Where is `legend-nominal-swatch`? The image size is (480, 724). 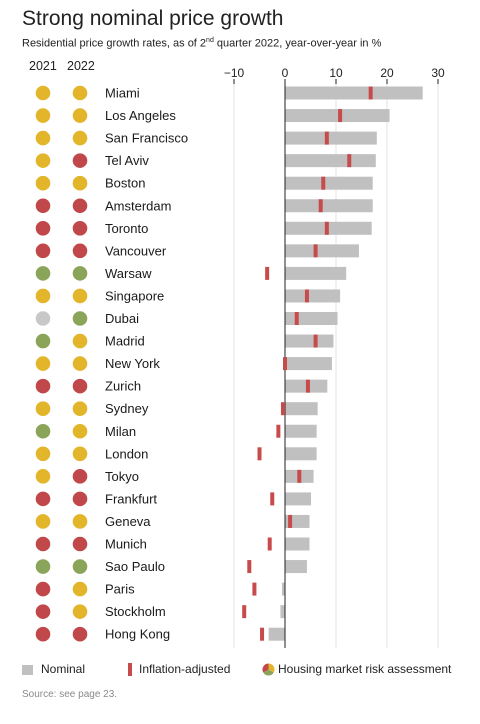 legend-nominal-swatch is located at coordinates (27, 670).